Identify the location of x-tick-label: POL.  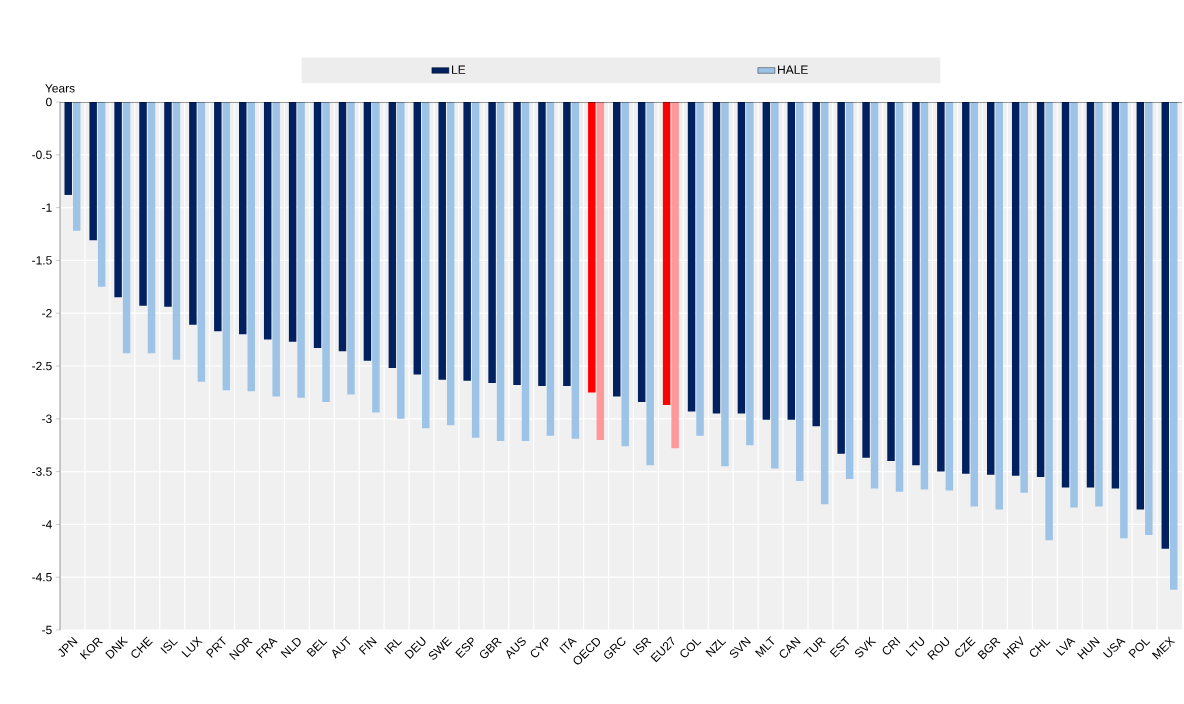
(1139, 649).